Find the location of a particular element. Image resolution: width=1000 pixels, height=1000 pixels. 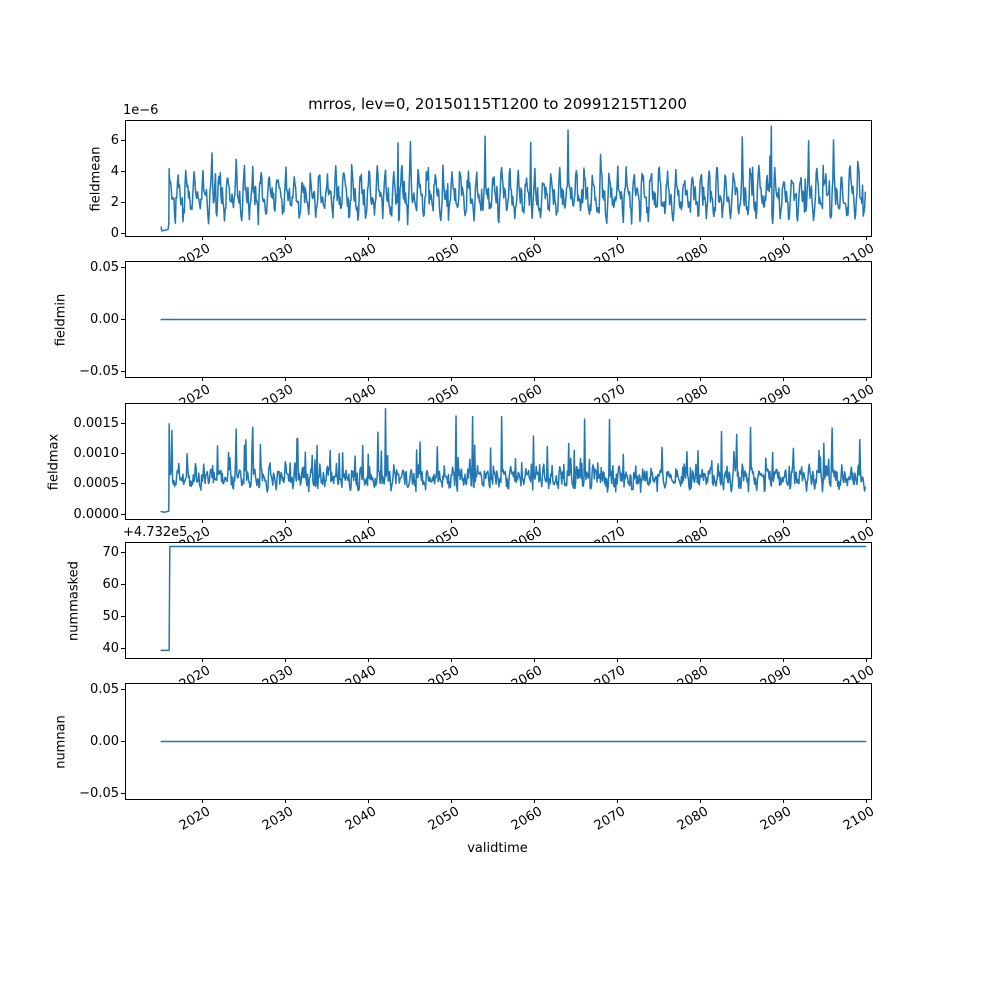

y-axis-label-numnan: numnan is located at coordinates (61, 741).